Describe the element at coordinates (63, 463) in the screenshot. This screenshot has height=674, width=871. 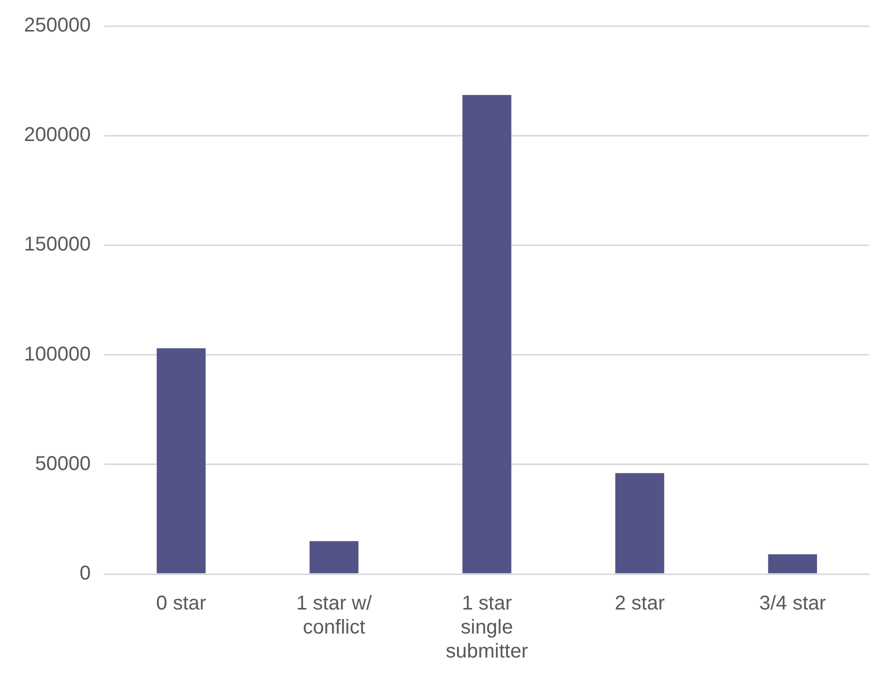
I see `y-tick-label: 50000` at that location.